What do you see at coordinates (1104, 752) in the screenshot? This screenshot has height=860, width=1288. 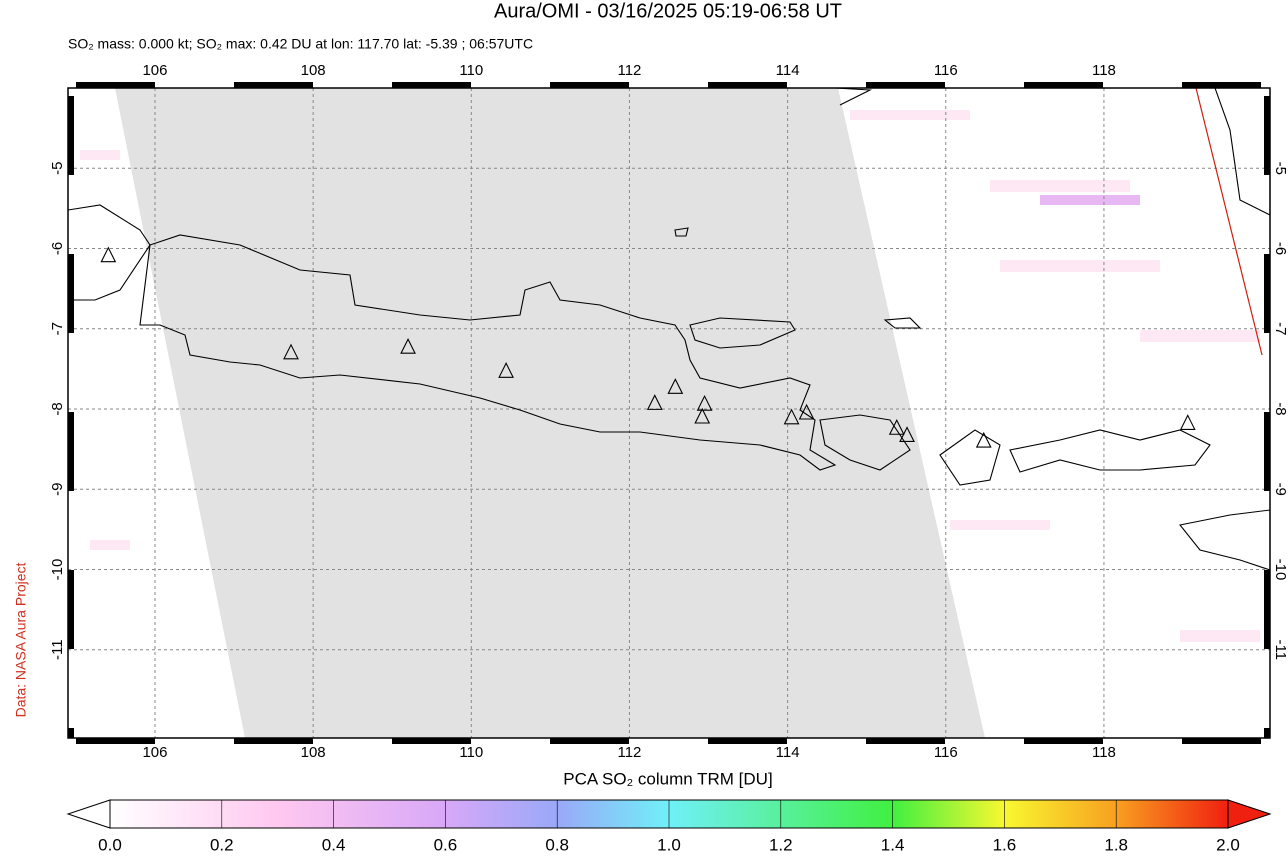 I see `x-tick-label-bottom: 118` at bounding box center [1104, 752].